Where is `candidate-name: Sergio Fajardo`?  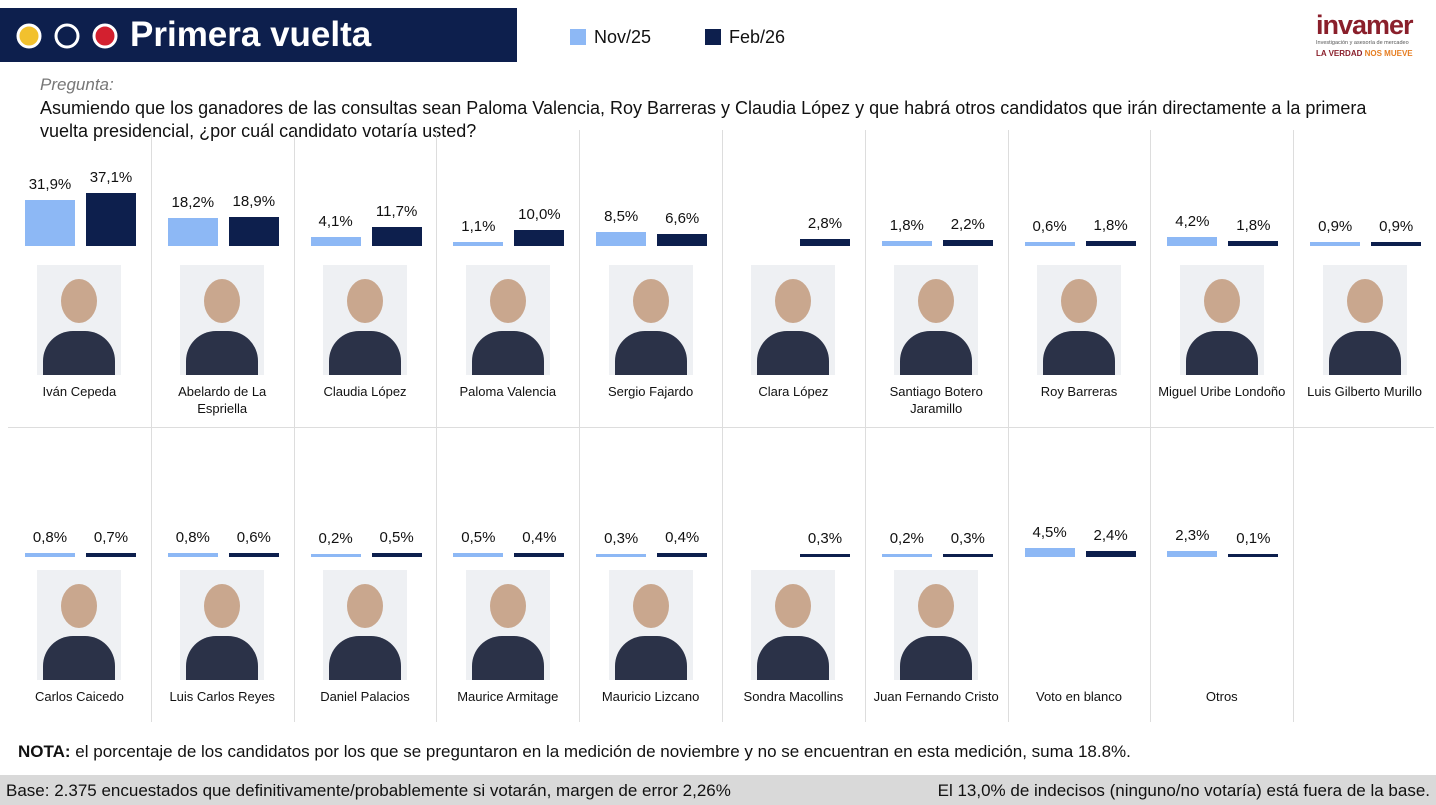 candidate-name: Sergio Fajardo is located at coordinates (650, 391).